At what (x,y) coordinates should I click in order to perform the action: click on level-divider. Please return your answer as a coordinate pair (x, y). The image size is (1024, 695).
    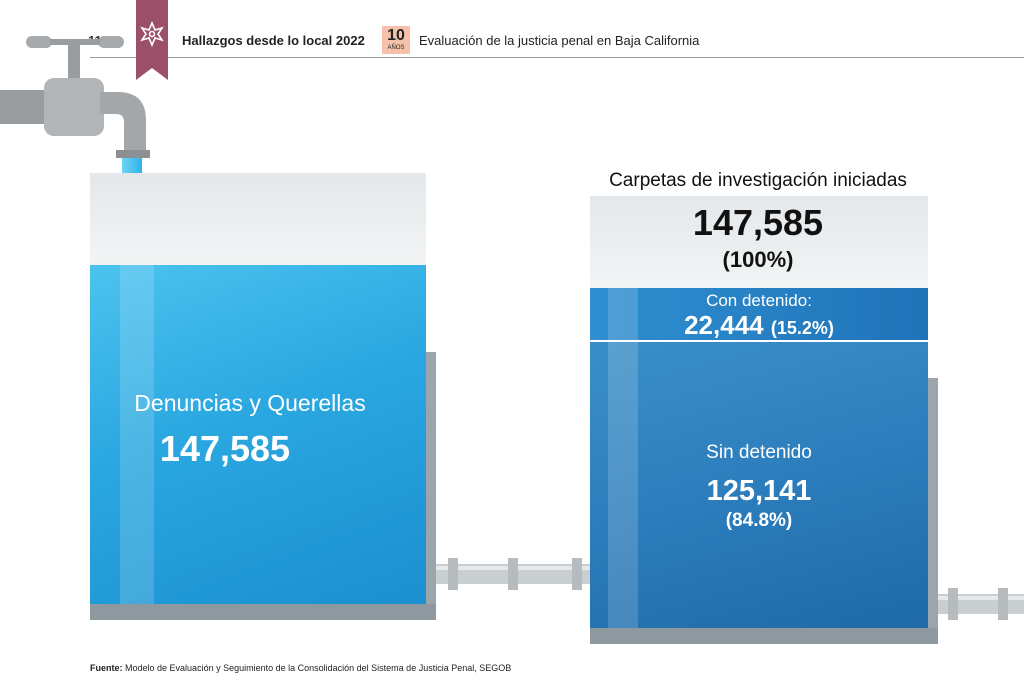
    Looking at the image, I should click on (759, 341).